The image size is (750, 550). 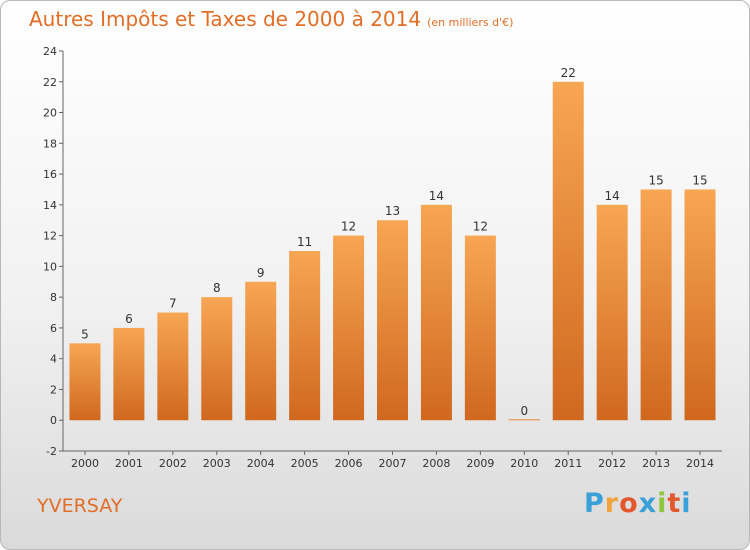 What do you see at coordinates (392, 320) in the screenshot?
I see `bar-2007` at bounding box center [392, 320].